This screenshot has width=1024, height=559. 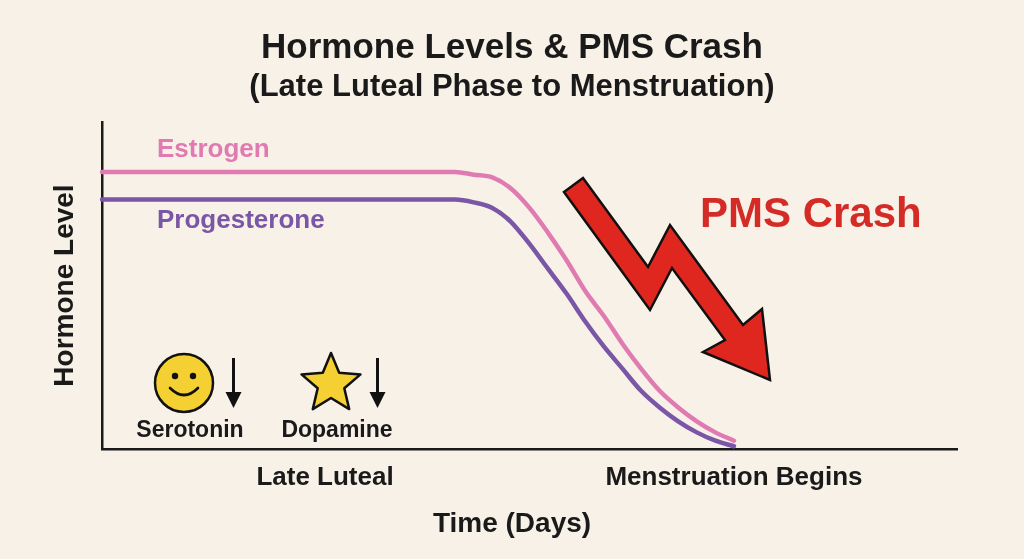 I want to click on annotation: Dopamine, so click(x=337, y=429).